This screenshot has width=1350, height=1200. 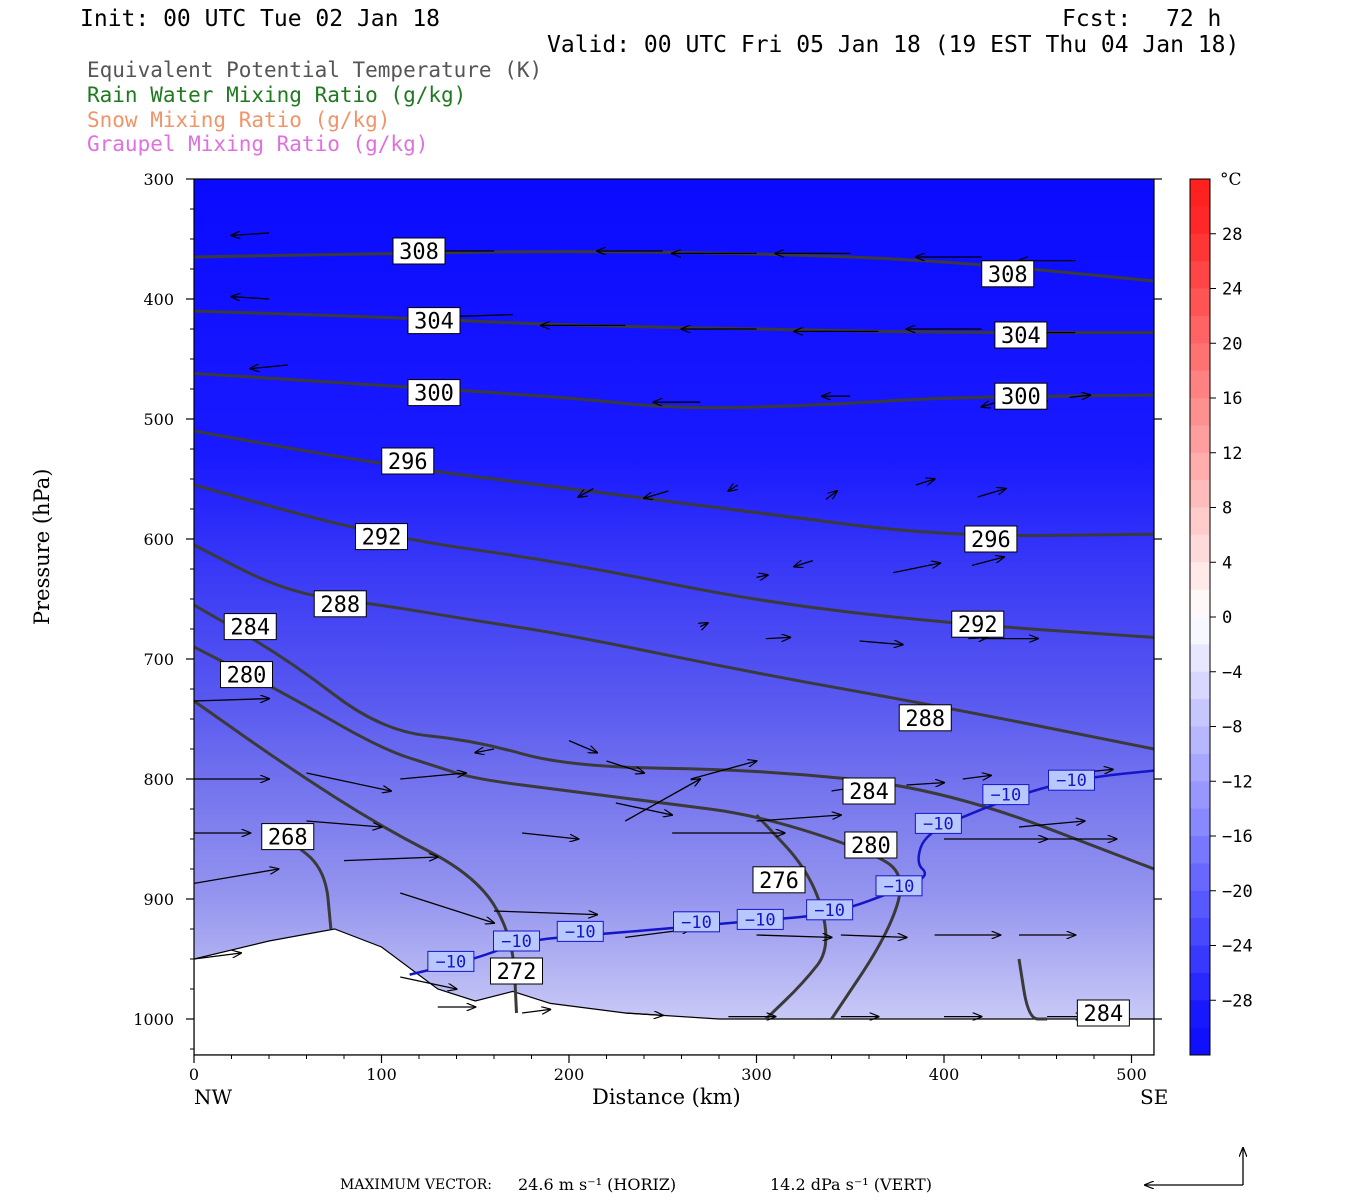 I want to click on isotherm-label-4: −10, so click(x=760, y=919).